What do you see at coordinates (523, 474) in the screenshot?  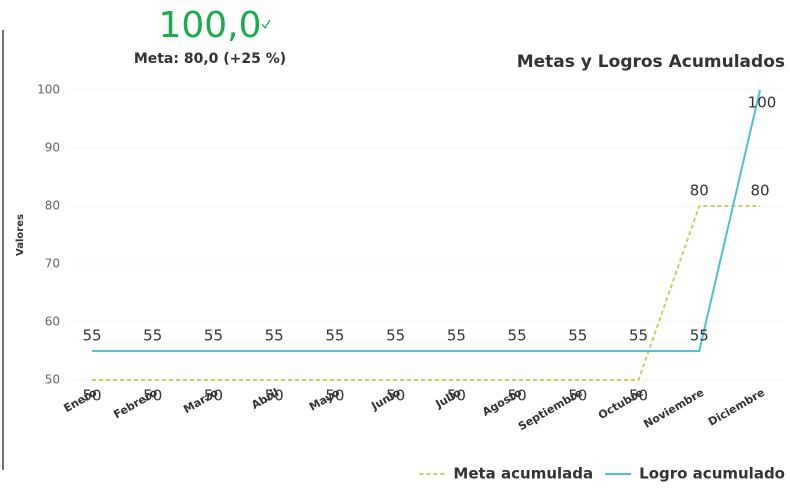 I see `legend-label: Meta acumulada` at bounding box center [523, 474].